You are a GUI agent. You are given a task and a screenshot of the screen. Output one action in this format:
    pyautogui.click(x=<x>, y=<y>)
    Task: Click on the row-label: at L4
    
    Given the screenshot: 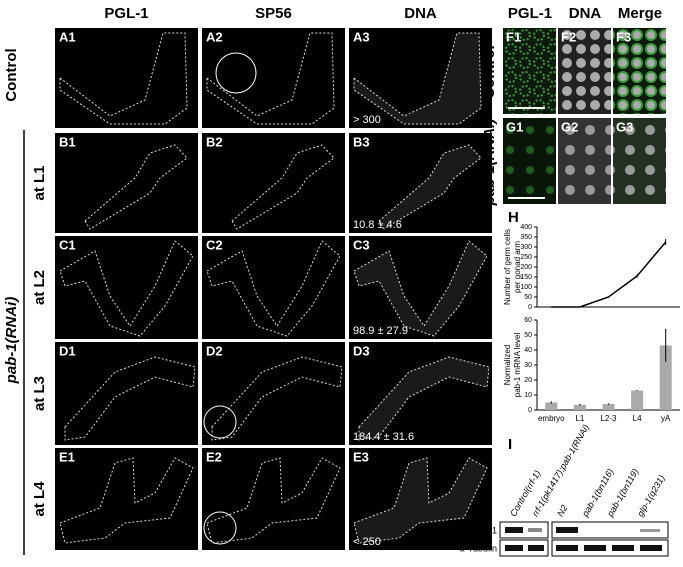 What is the action you would take?
    pyautogui.click(x=39, y=499)
    